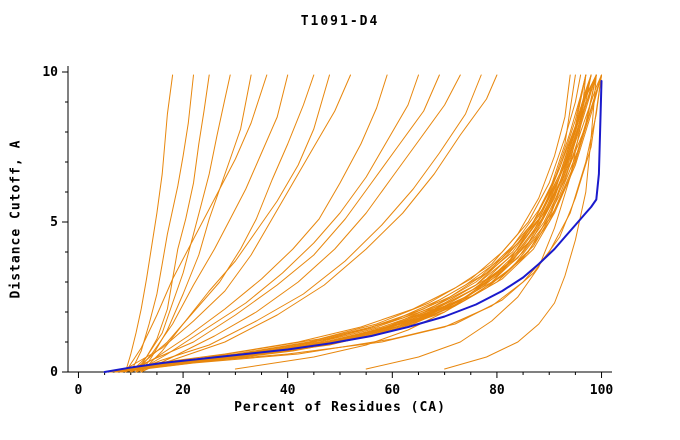  What do you see at coordinates (79, 390) in the screenshot?
I see `x-tick-label: 0` at bounding box center [79, 390].